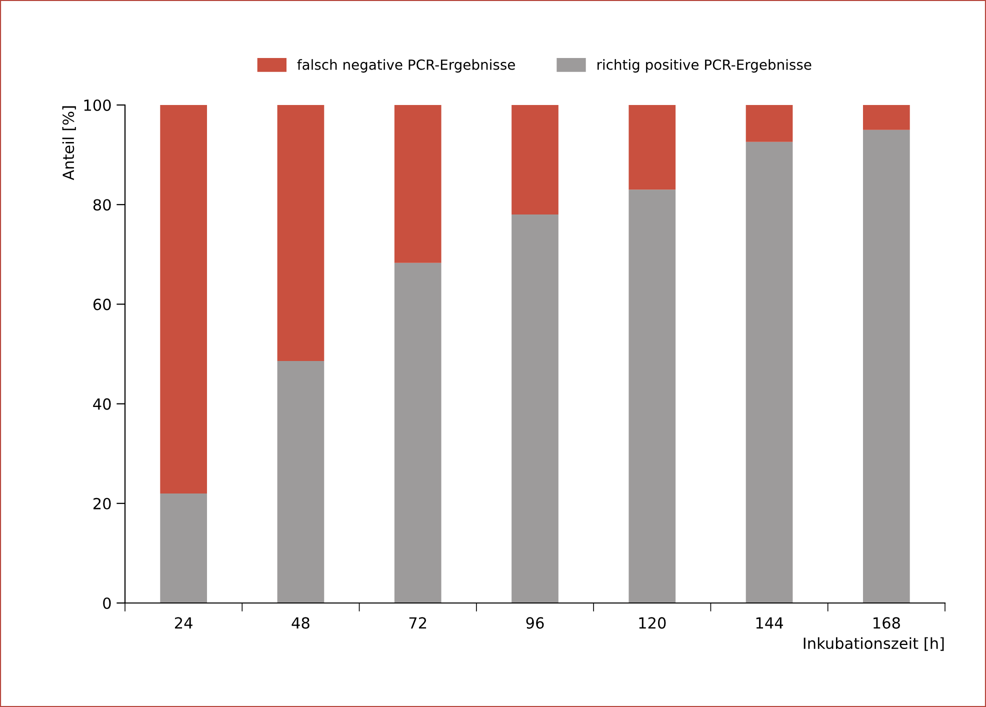 This screenshot has height=707, width=986. What do you see at coordinates (102, 404) in the screenshot?
I see `y-tick-label: 40` at bounding box center [102, 404].